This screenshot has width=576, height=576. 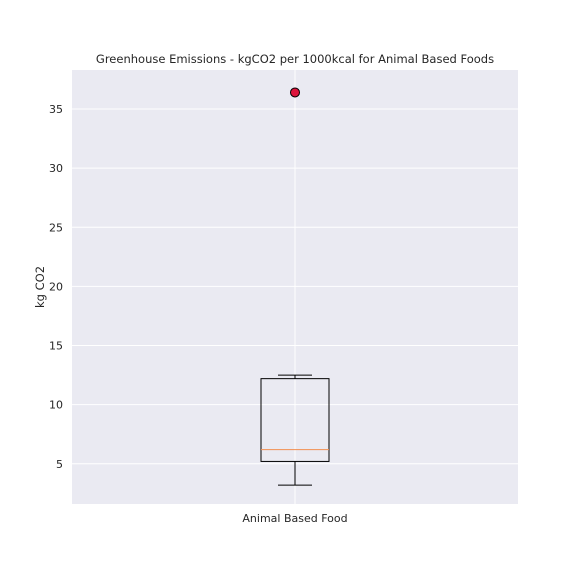 I want to click on y-axis-label: kg CO2, so click(x=40, y=287).